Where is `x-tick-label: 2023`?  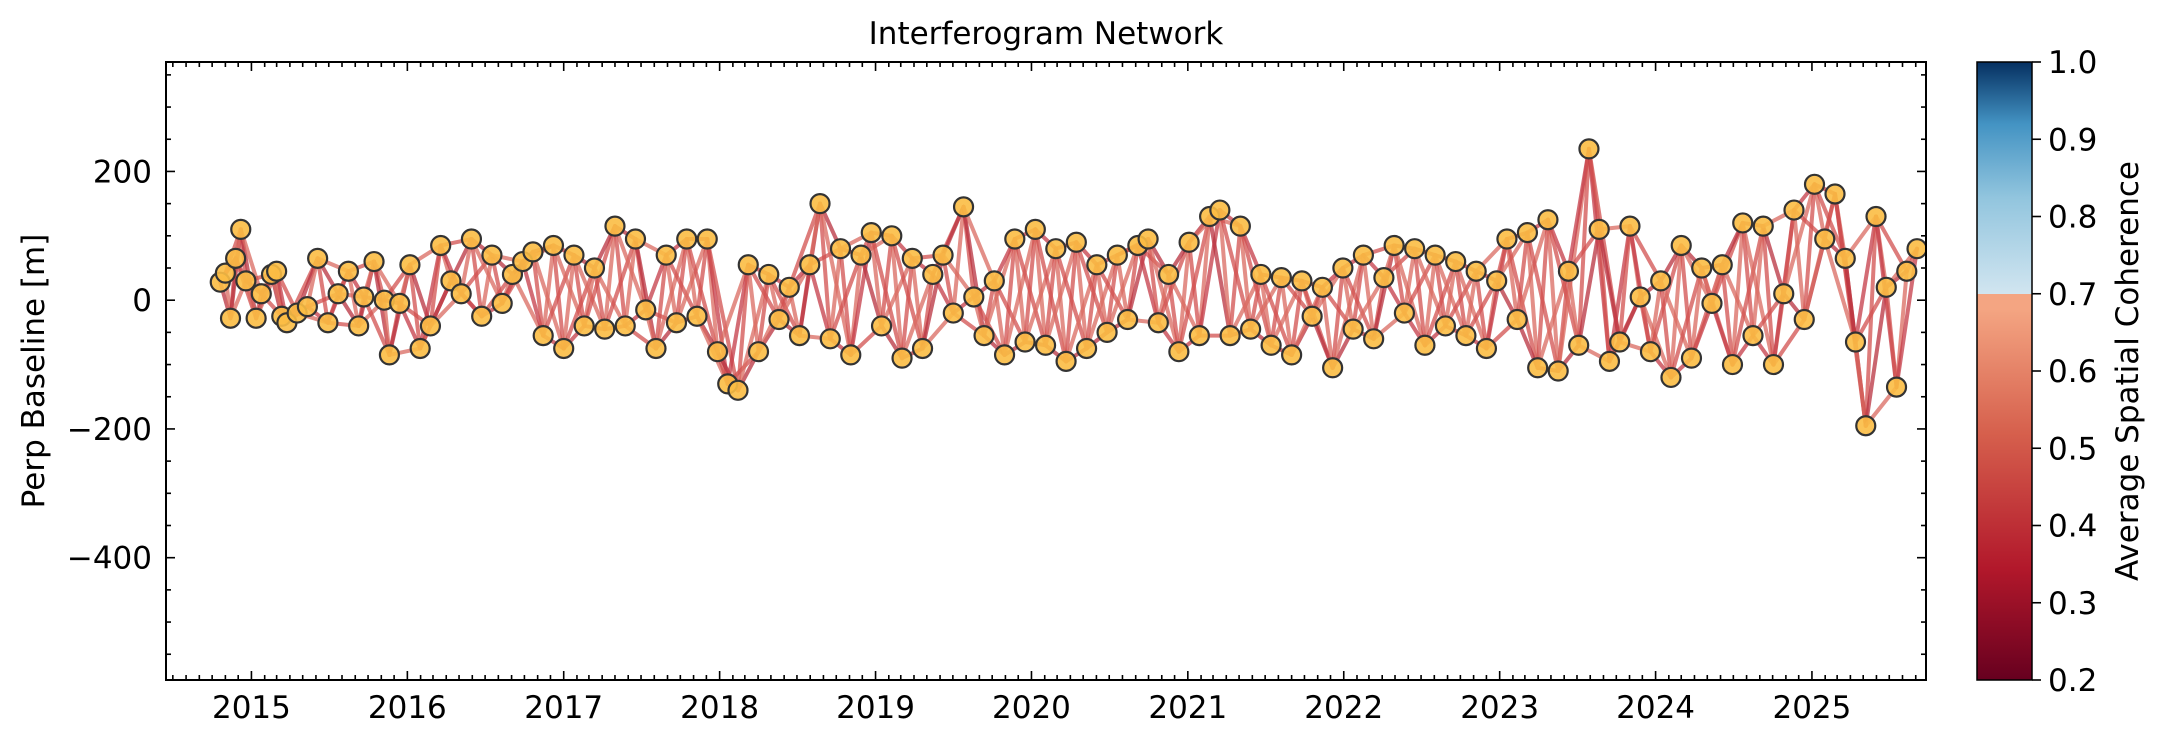 x-tick-label: 2023 is located at coordinates (1499, 708).